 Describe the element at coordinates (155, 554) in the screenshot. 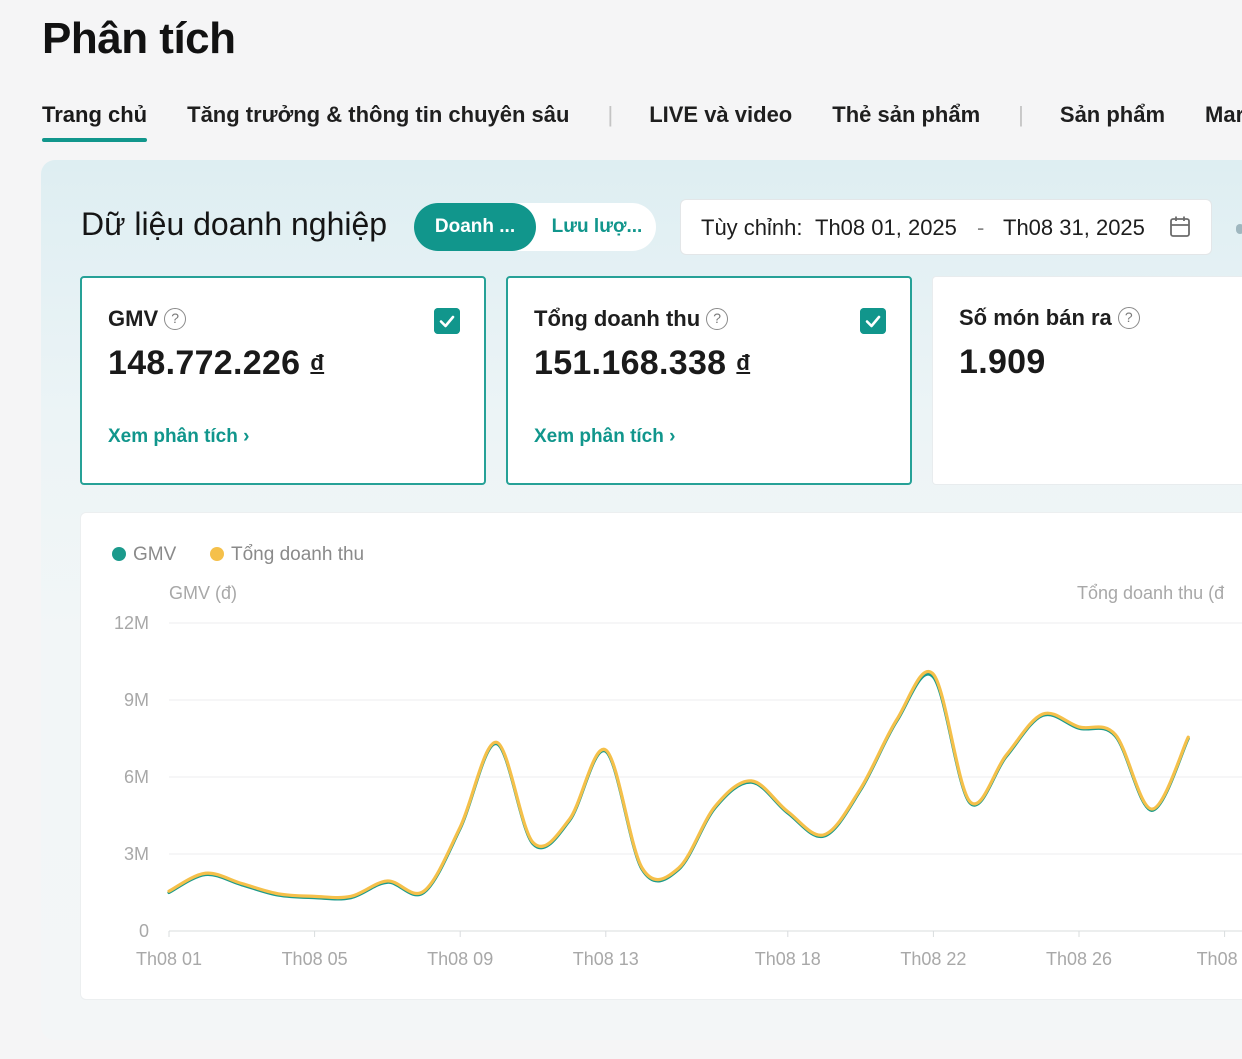

I see `legend-label: GMV` at that location.